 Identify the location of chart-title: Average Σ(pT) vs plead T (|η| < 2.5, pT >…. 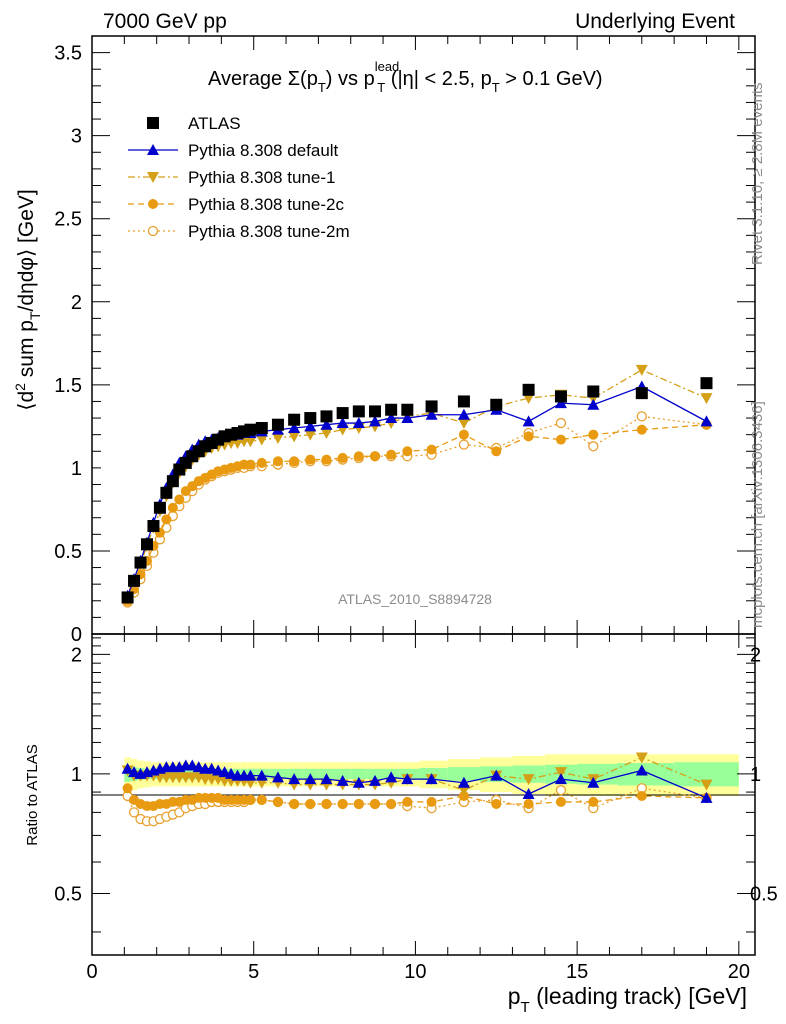
(405, 77).